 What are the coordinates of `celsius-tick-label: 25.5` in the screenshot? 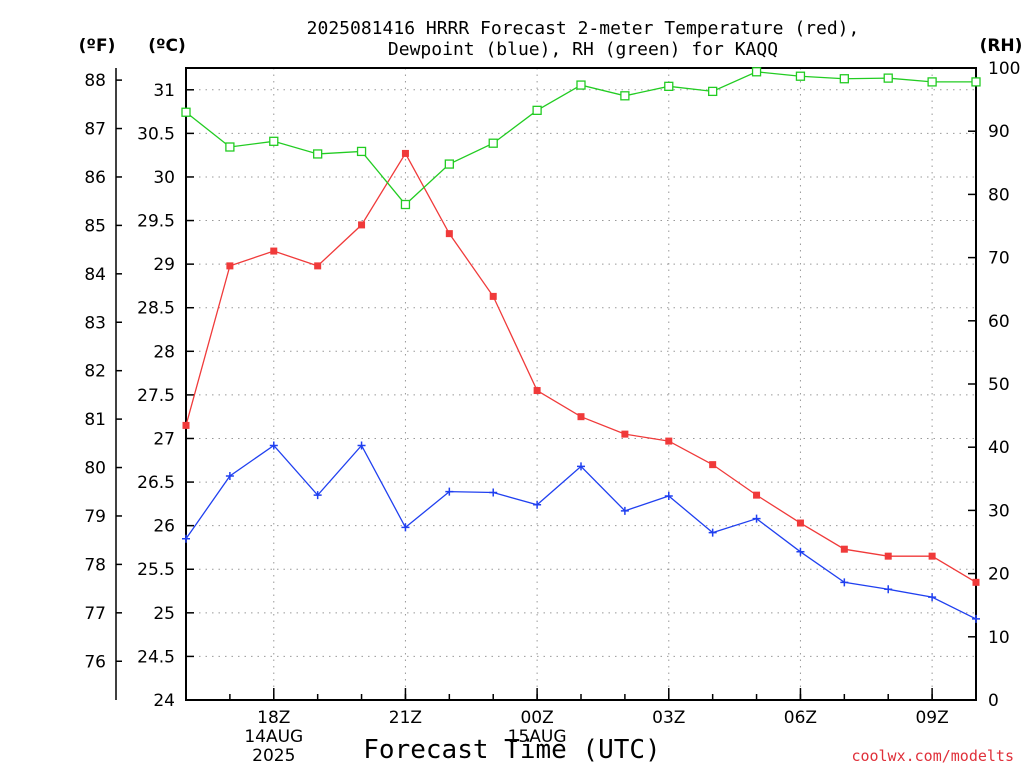 It's located at (156, 570).